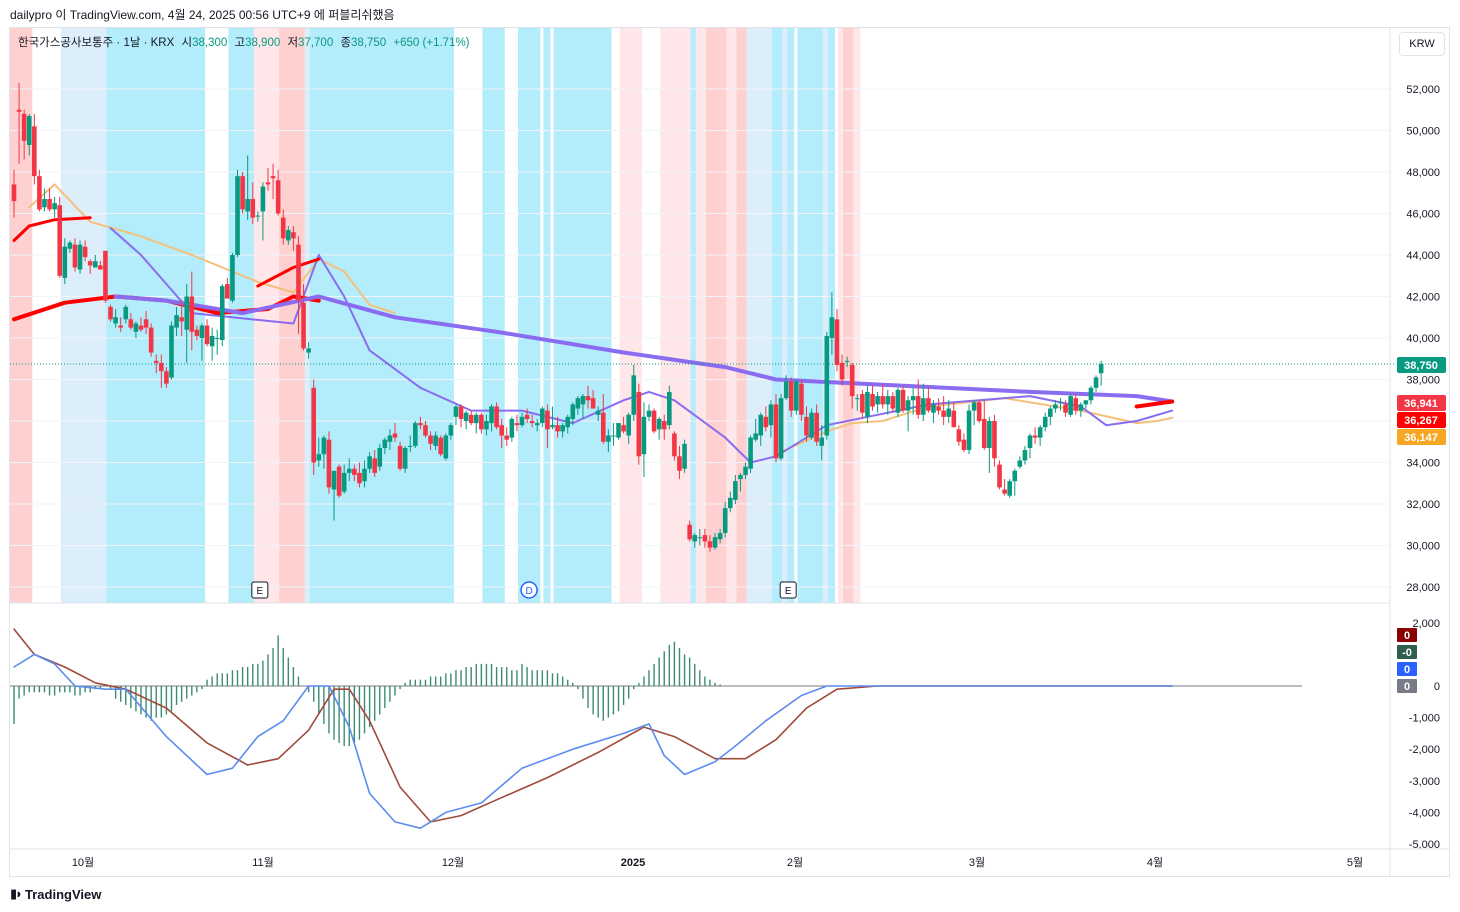 This screenshot has height=912, width=1460. What do you see at coordinates (1424, 845) in the screenshot?
I see `macd-tick-label: -5,000` at bounding box center [1424, 845].